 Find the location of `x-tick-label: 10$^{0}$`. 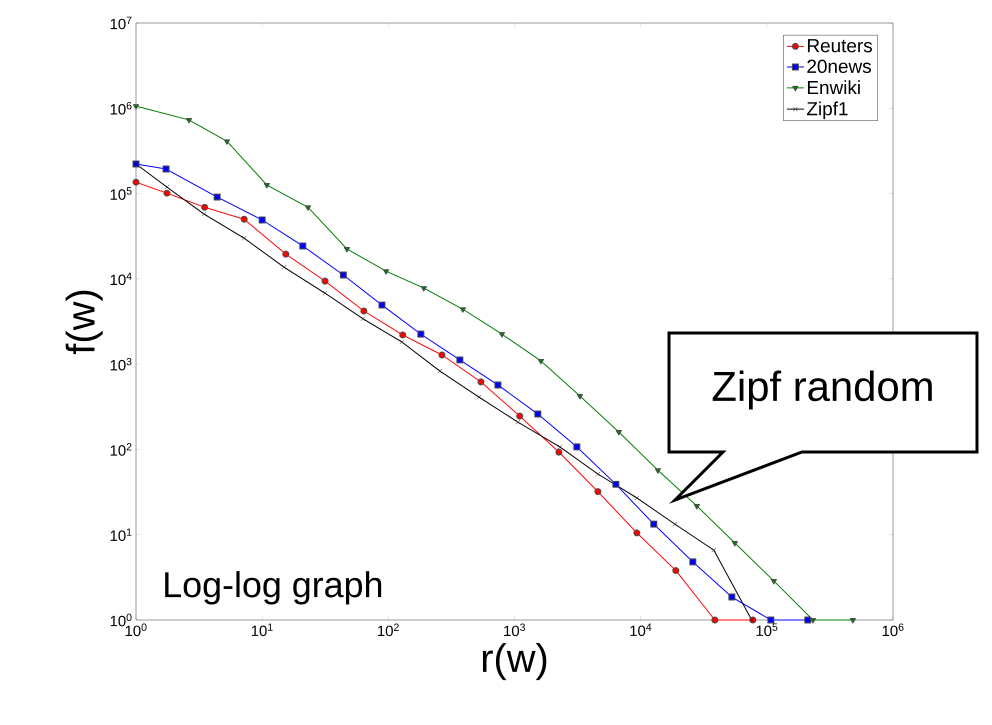

x-tick-label: 10$^{0}$ is located at coordinates (136, 630).